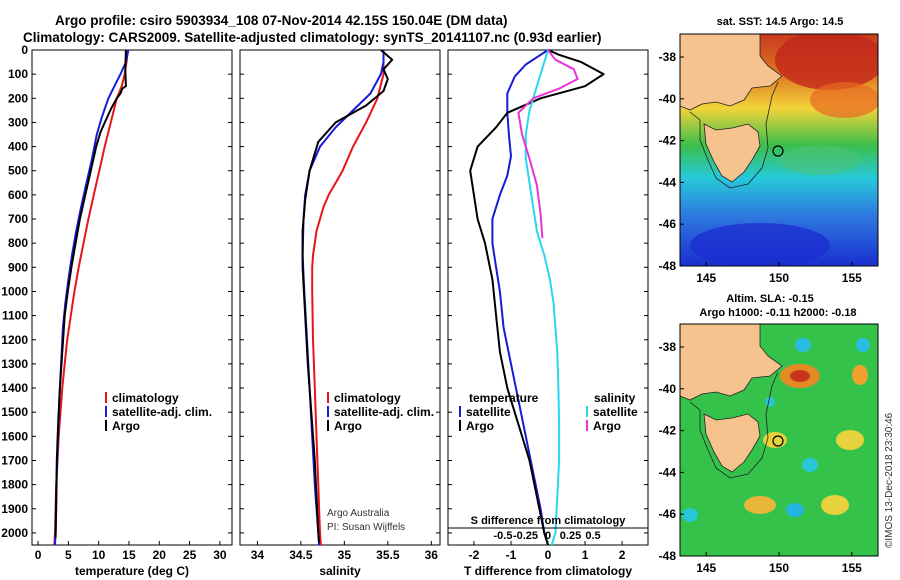  Describe the element at coordinates (503, 536) in the screenshot. I see `s-diff-tick-label: -0.5` at that location.